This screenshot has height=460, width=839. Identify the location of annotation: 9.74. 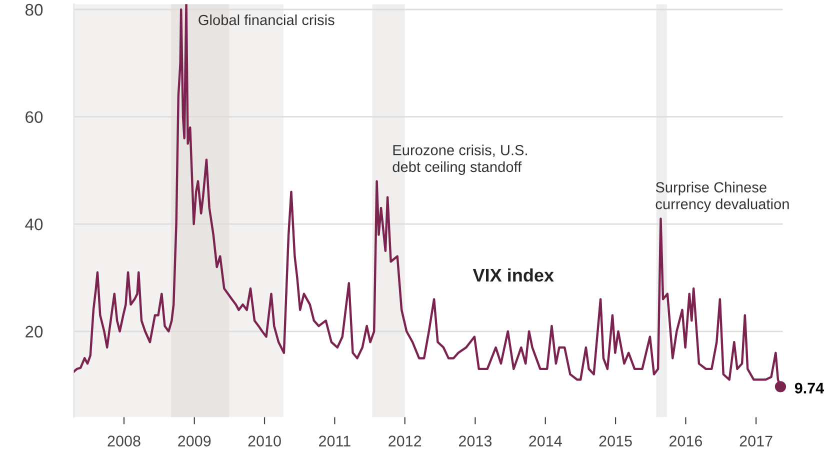
(809, 388).